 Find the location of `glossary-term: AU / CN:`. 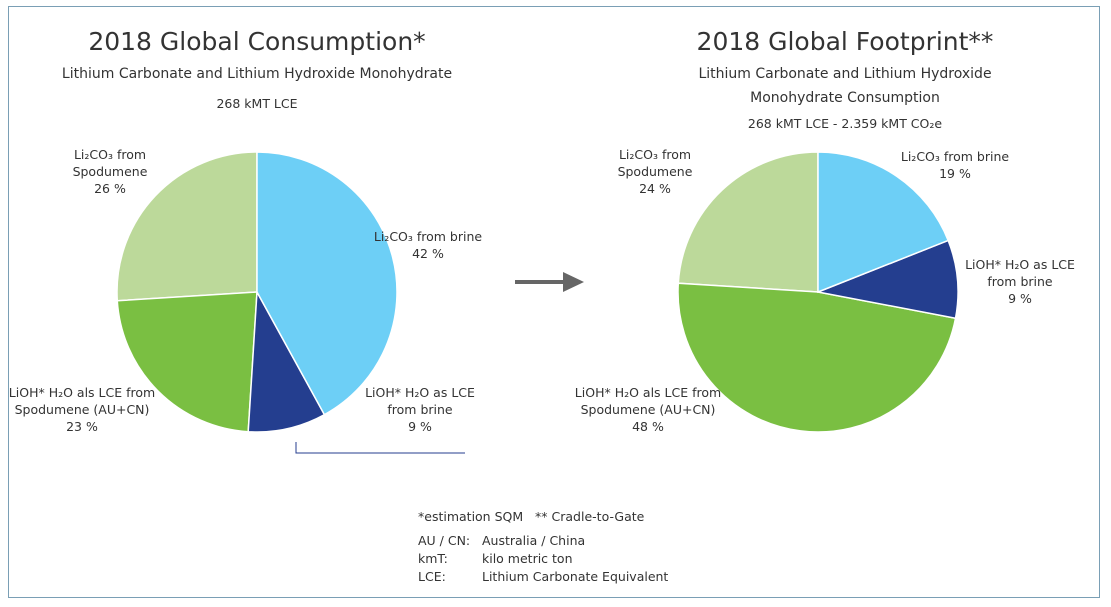

glossary-term: AU / CN: is located at coordinates (444, 540).